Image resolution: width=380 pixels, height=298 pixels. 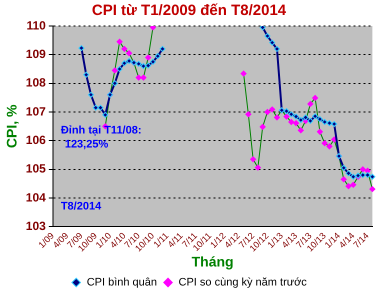 What do you see at coordinates (101, 137) in the screenshot?
I see `annotation: Đỉnh tại T11/08: 123,25%` at bounding box center [101, 137].